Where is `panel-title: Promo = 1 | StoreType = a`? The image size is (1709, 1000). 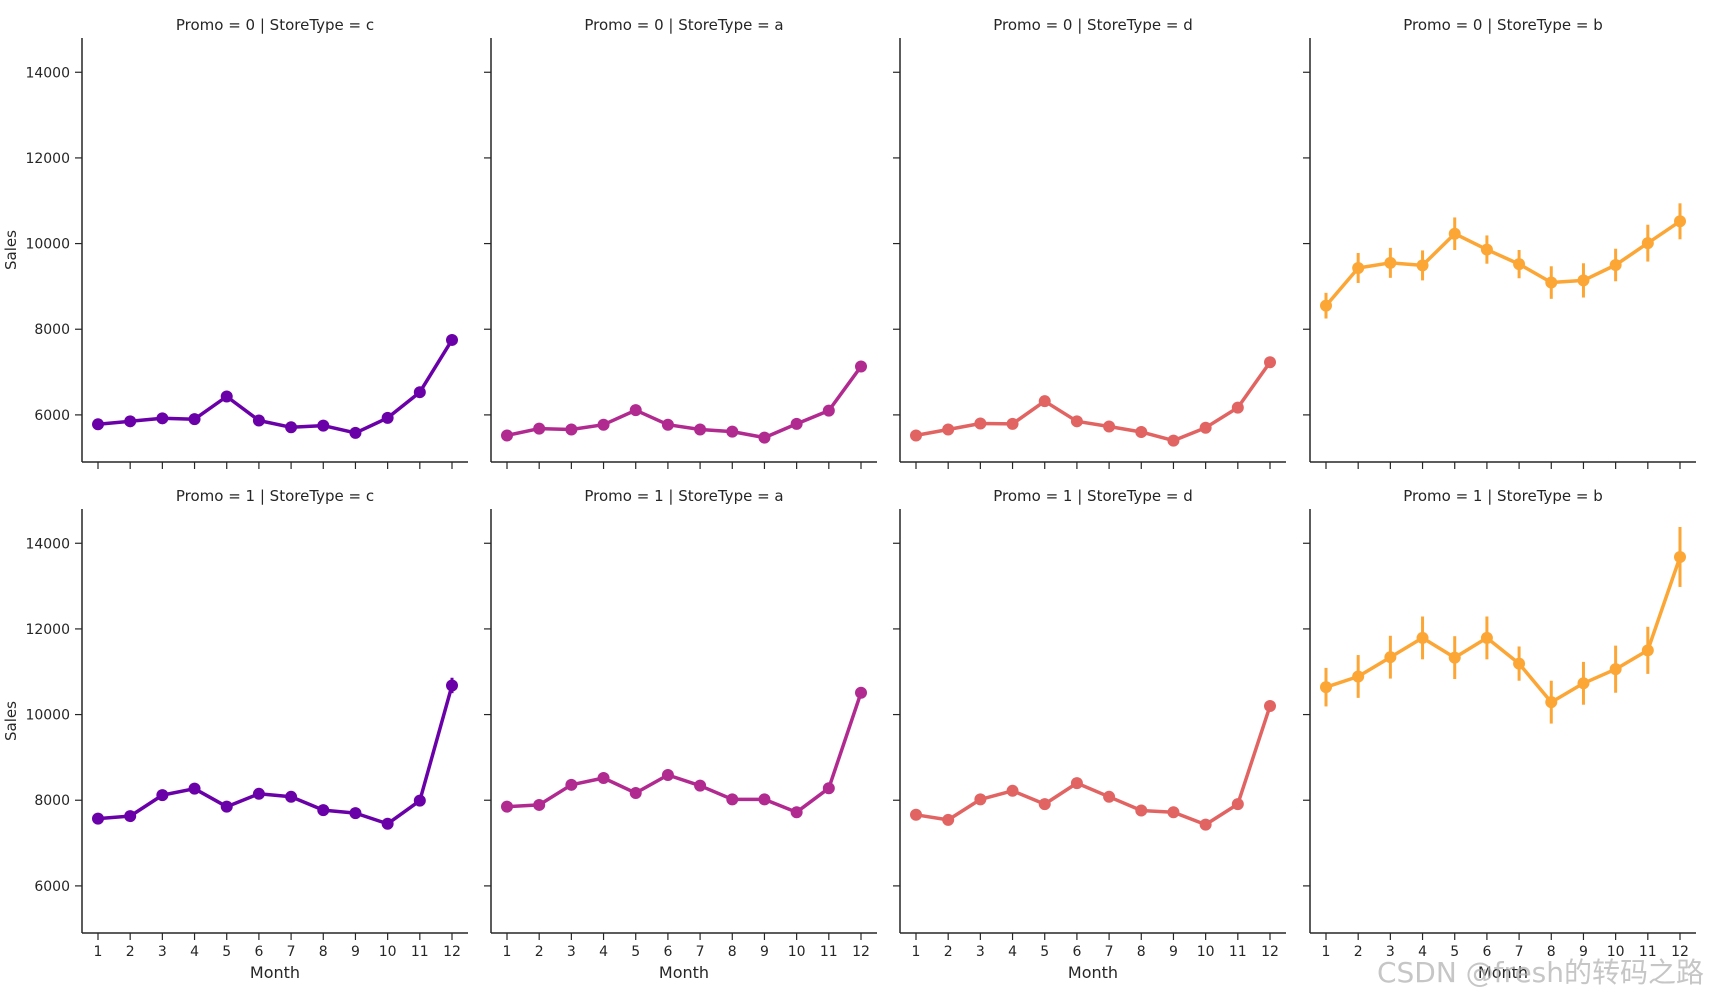 panel-title: Promo = 1 | StoreType = a is located at coordinates (683, 496).